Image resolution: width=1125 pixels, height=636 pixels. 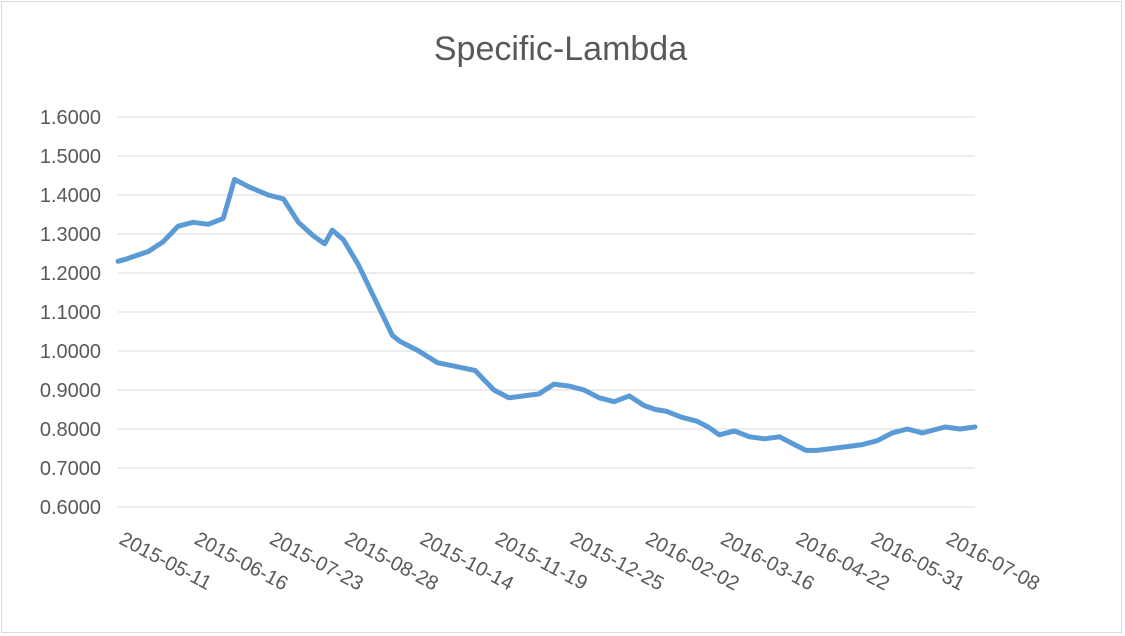 I want to click on y-tick-label: 1.1000, so click(x=70, y=313).